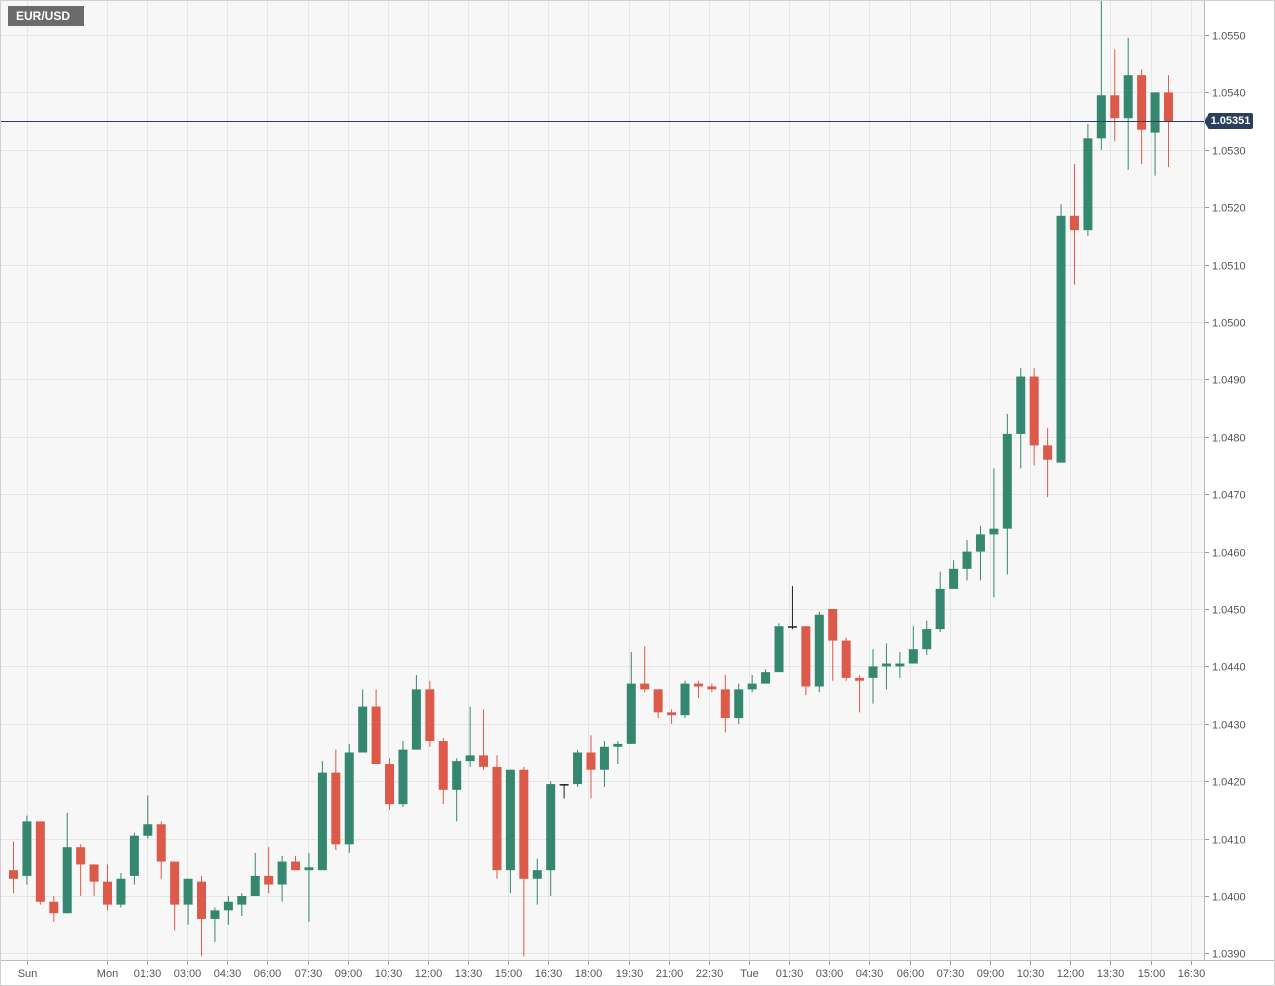 The height and width of the screenshot is (986, 1275). What do you see at coordinates (1229, 611) in the screenshot?
I see `y-tick-label: 1.0450` at bounding box center [1229, 611].